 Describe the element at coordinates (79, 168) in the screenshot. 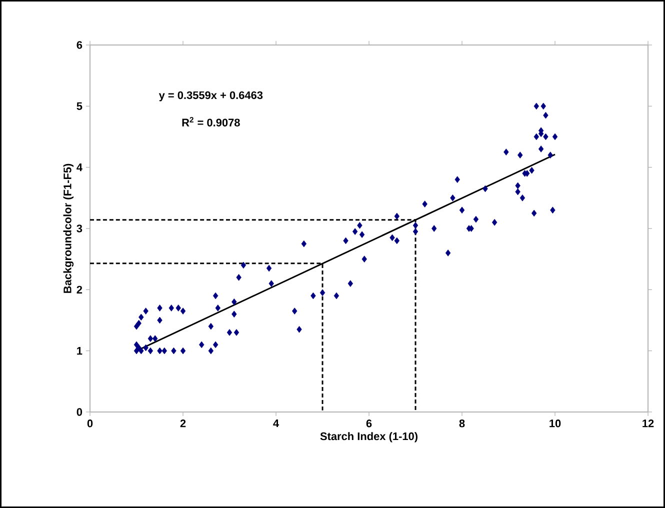

I see `y-tick-label: 4` at that location.